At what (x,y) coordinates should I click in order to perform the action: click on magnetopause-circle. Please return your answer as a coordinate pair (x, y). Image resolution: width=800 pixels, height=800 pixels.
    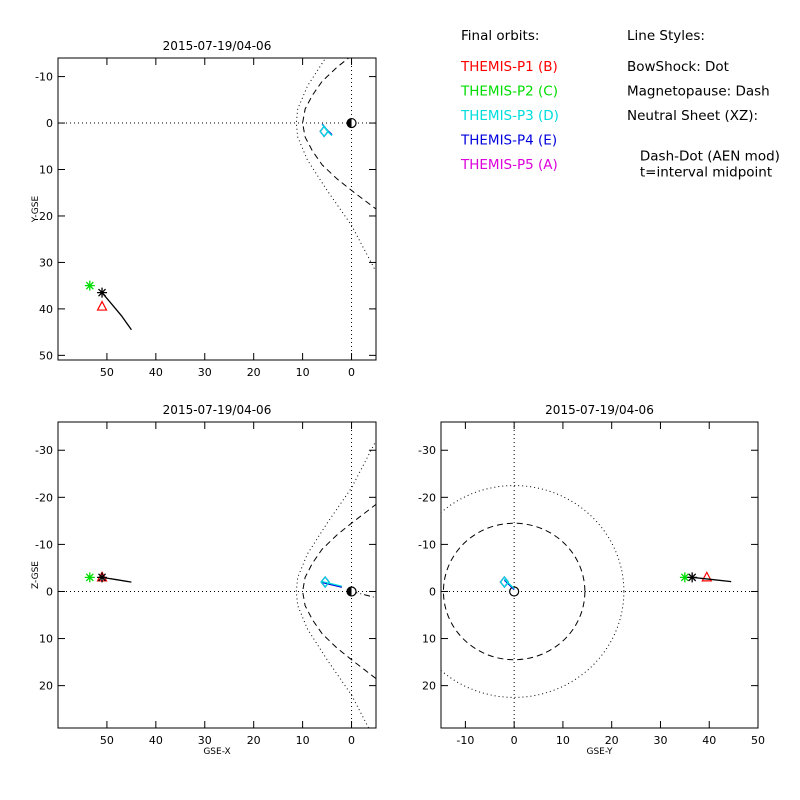
    Looking at the image, I should click on (514, 591).